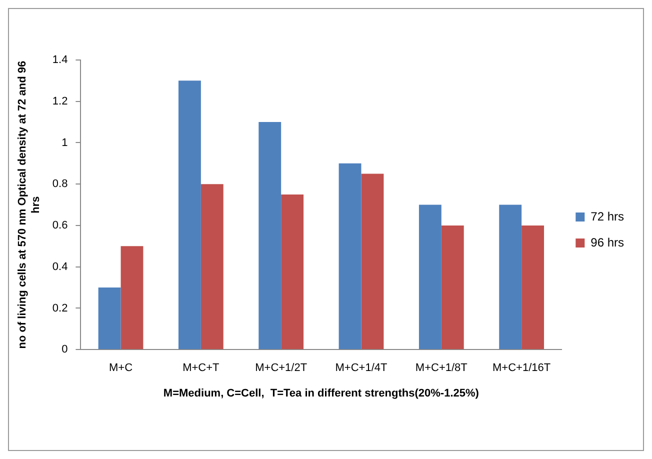 The image size is (652, 459). I want to click on y-tick-label: 1, so click(65, 142).